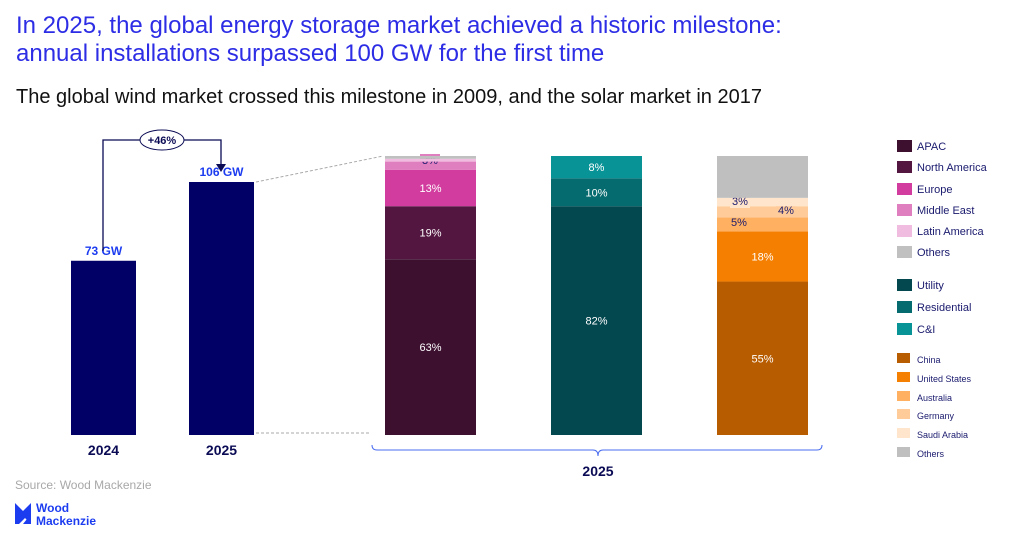 This screenshot has height=538, width=1027. What do you see at coordinates (762, 212) in the screenshot?
I see `segment-germany` at bounding box center [762, 212].